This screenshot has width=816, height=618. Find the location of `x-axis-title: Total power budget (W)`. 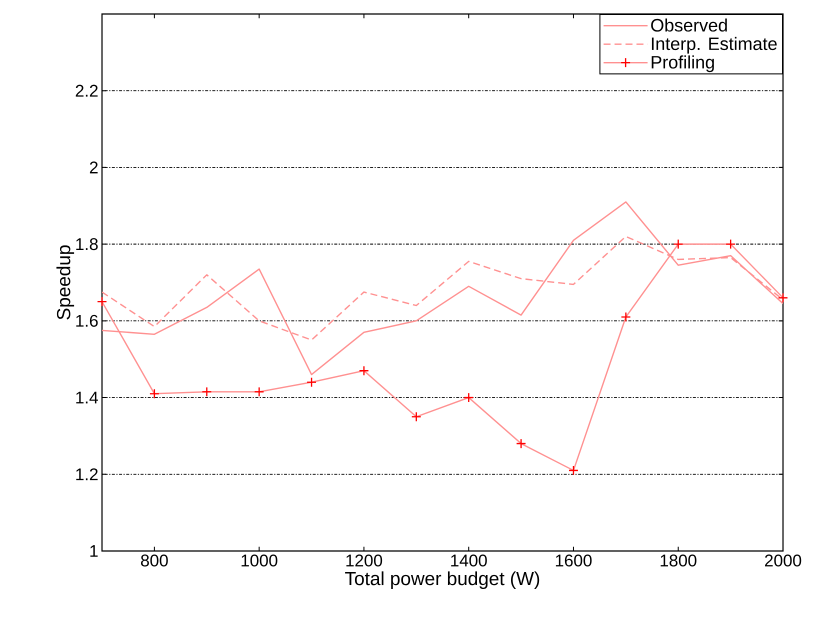

x-axis-title: Total power budget (W) is located at coordinates (442, 580).